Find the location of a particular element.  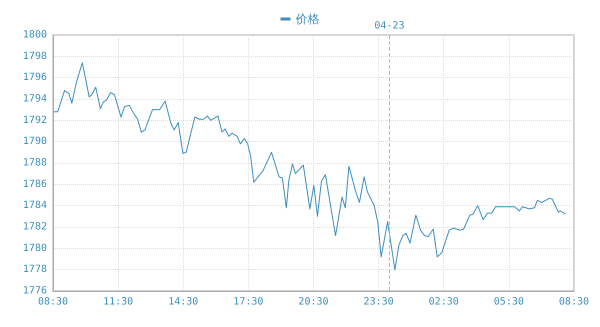

y-tick-label: 1800 is located at coordinates (34, 35).